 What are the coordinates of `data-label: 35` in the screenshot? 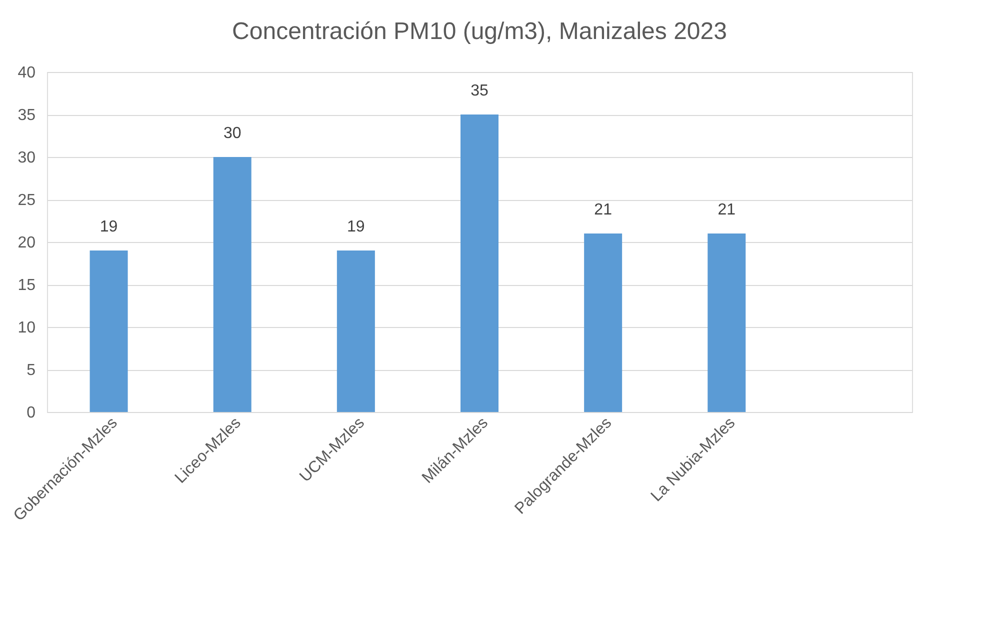 It's located at (479, 91).